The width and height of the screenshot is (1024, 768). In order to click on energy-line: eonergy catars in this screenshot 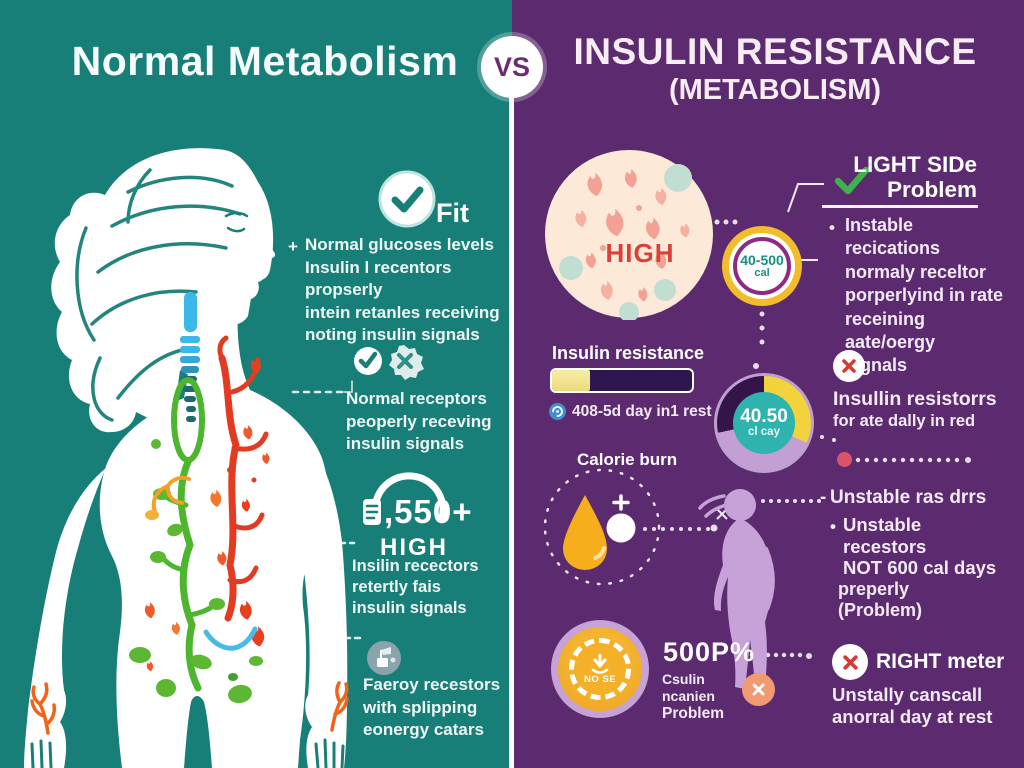, I will do `click(423, 729)`.